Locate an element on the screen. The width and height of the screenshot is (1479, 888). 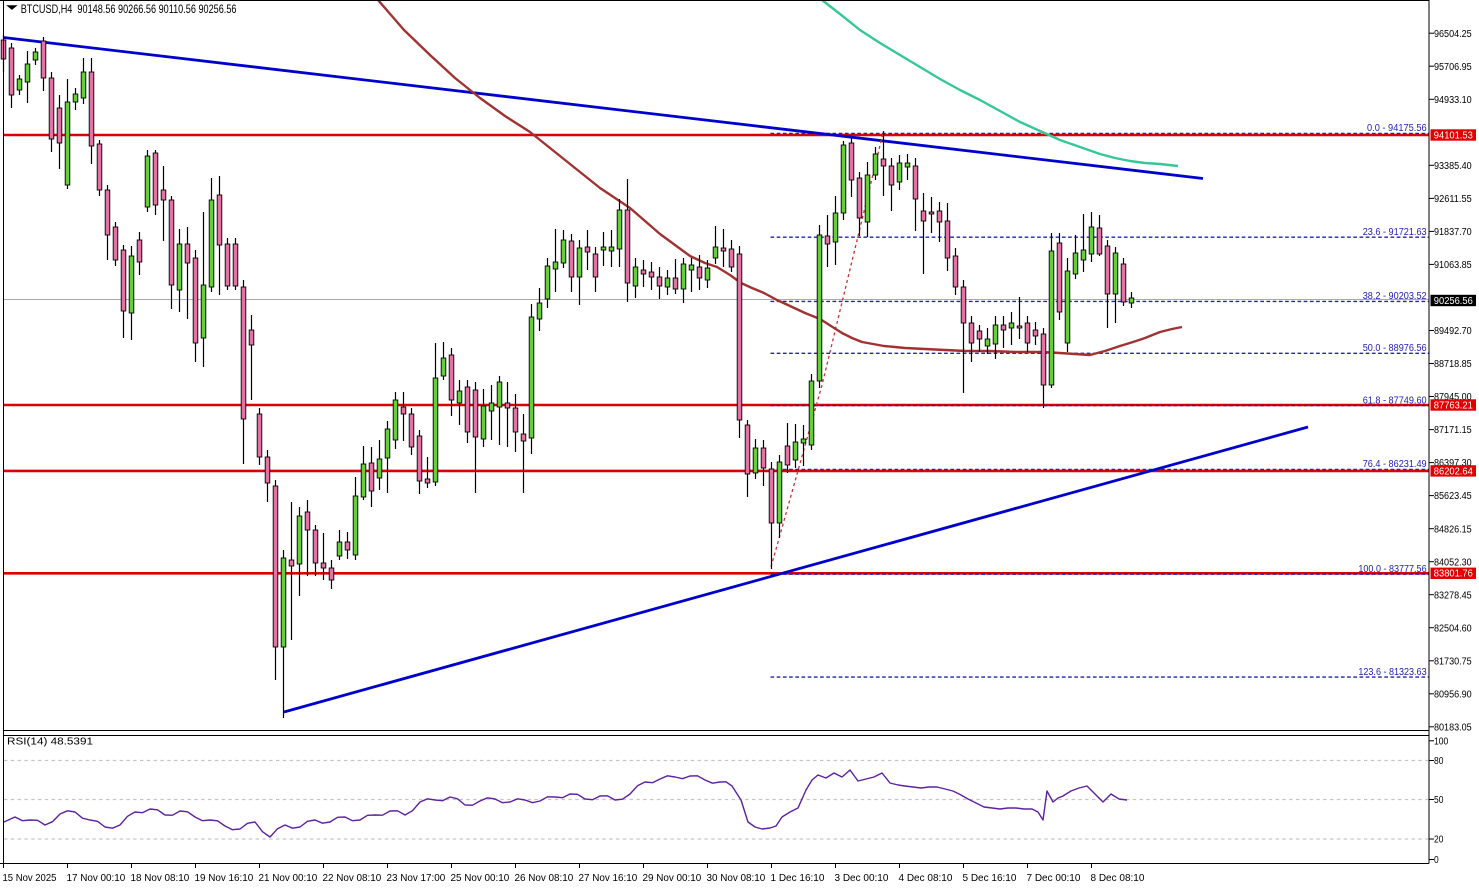
svg-text: 19 Nov 16:10 is located at coordinates (224, 878).